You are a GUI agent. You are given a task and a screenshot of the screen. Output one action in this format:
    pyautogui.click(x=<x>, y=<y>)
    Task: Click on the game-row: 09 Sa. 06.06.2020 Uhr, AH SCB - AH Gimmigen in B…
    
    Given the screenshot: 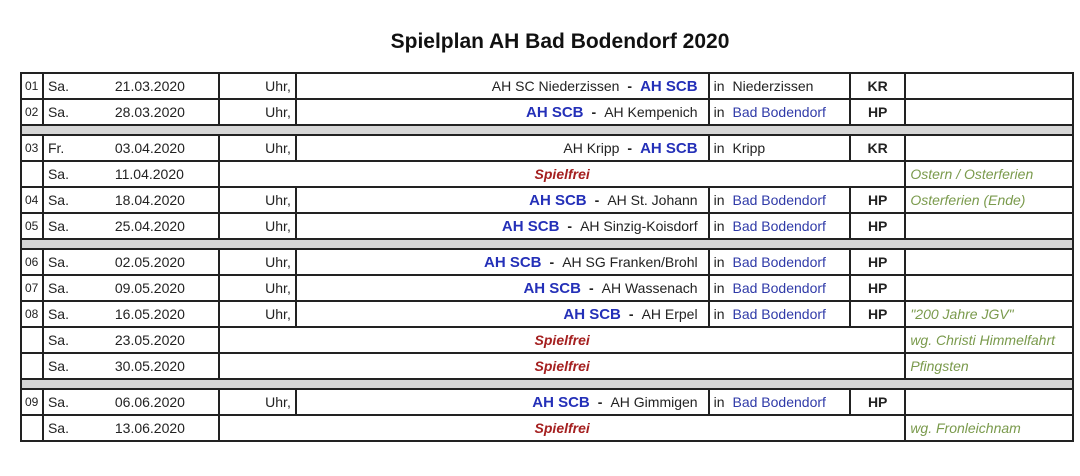 What is the action you would take?
    pyautogui.click(x=547, y=402)
    